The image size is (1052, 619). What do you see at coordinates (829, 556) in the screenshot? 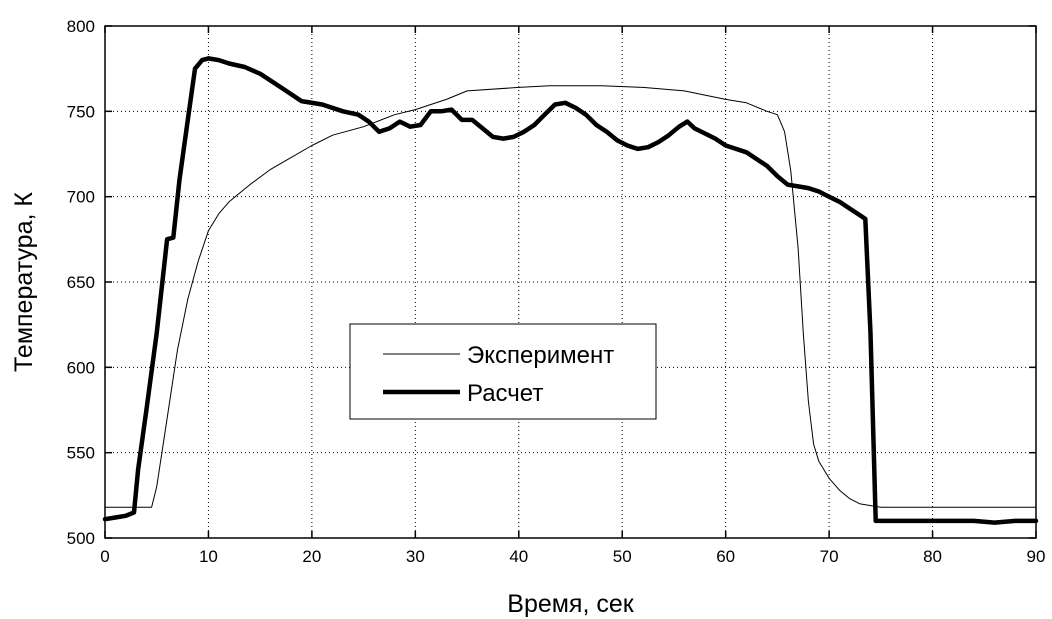
I see `x-tick-label: 70` at bounding box center [829, 556].